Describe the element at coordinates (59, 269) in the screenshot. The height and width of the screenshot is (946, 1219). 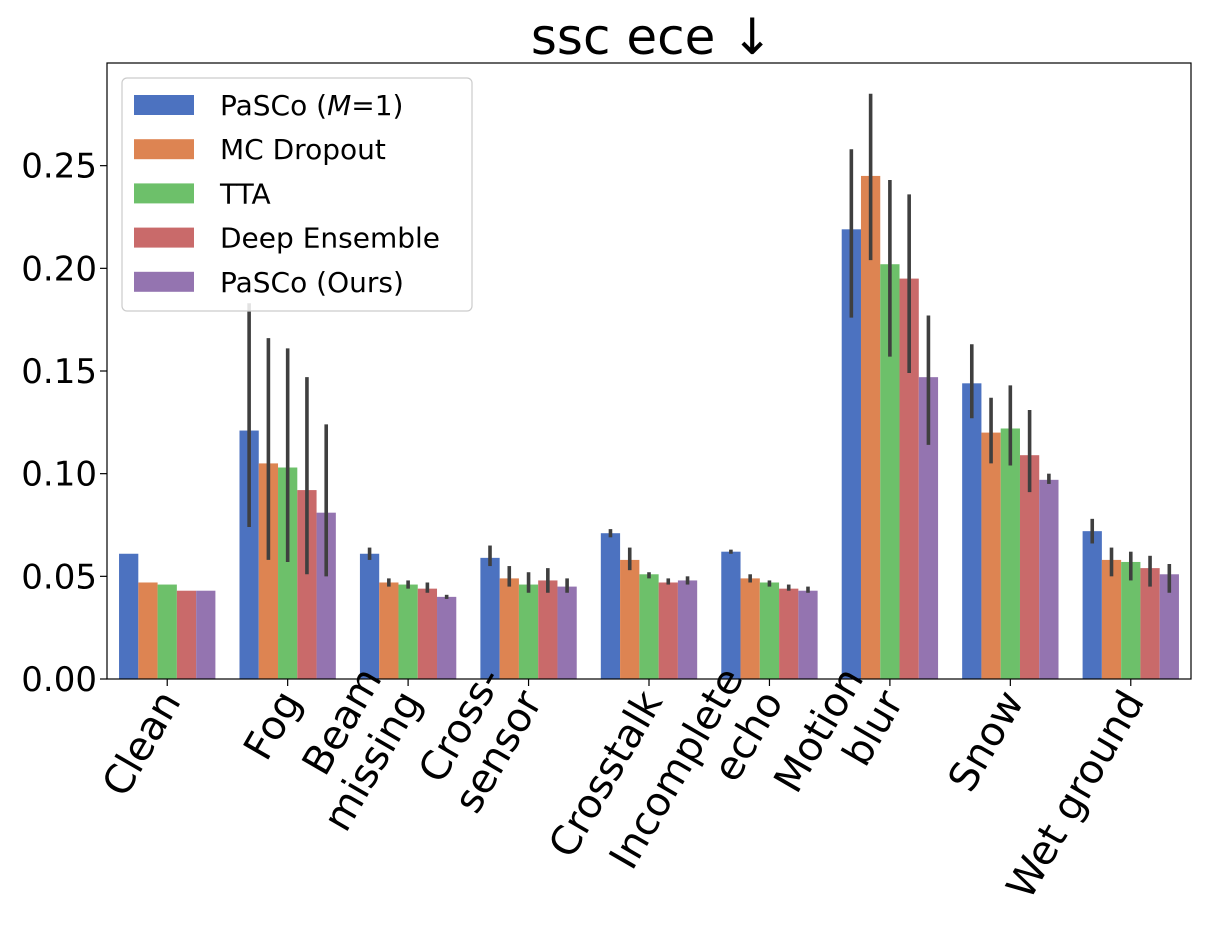
I see `y-tick-label: 0.20` at that location.